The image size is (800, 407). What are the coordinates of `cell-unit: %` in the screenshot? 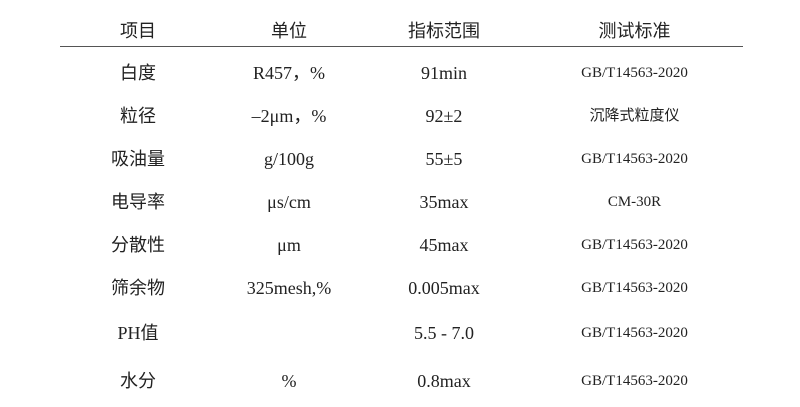 It's located at (289, 381).